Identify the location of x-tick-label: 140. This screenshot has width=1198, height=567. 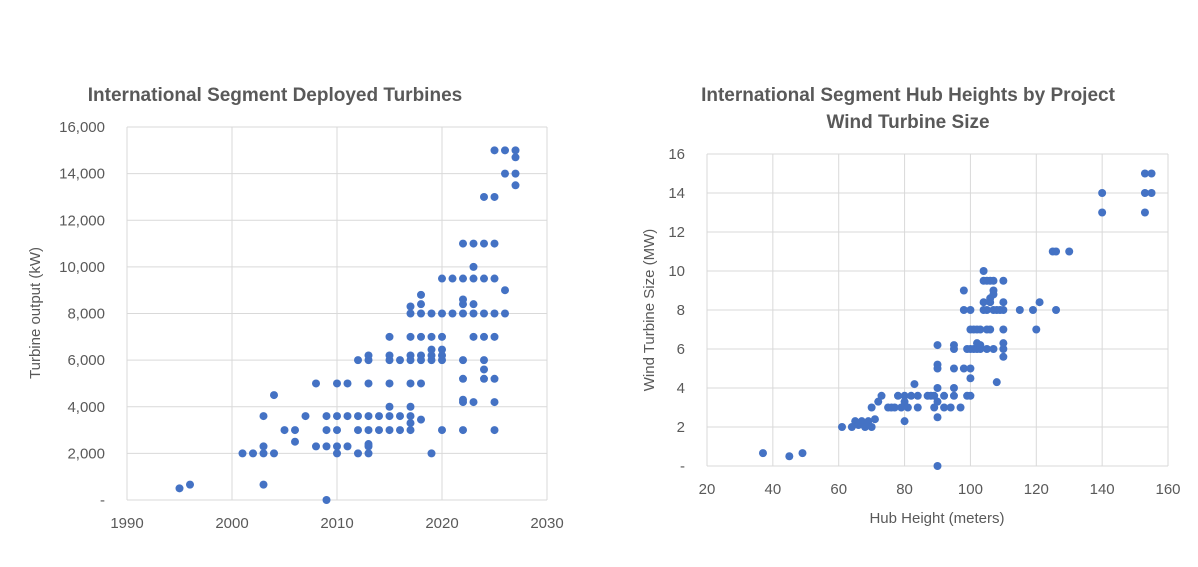
(1102, 489).